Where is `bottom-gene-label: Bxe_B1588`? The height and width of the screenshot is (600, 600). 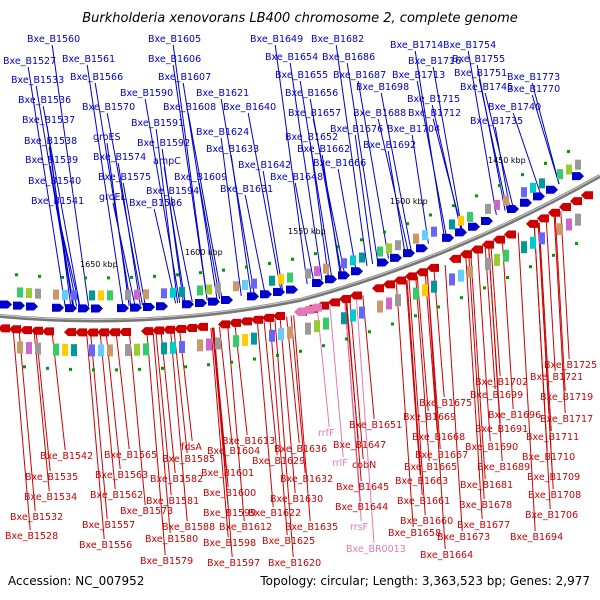 bottom-gene-label: Bxe_B1588 is located at coordinates (188, 527).